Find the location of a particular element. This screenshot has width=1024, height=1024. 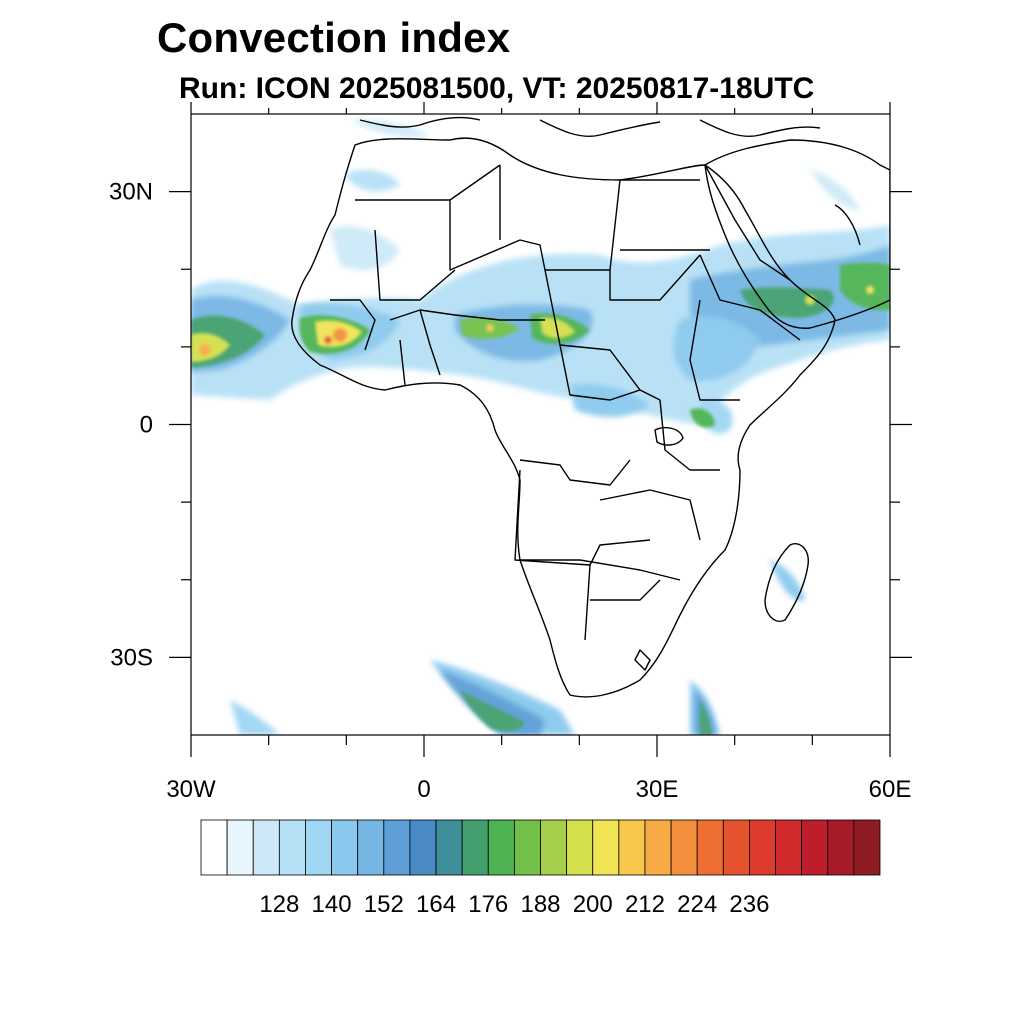

chart-title: Convection index is located at coordinates (334, 37).